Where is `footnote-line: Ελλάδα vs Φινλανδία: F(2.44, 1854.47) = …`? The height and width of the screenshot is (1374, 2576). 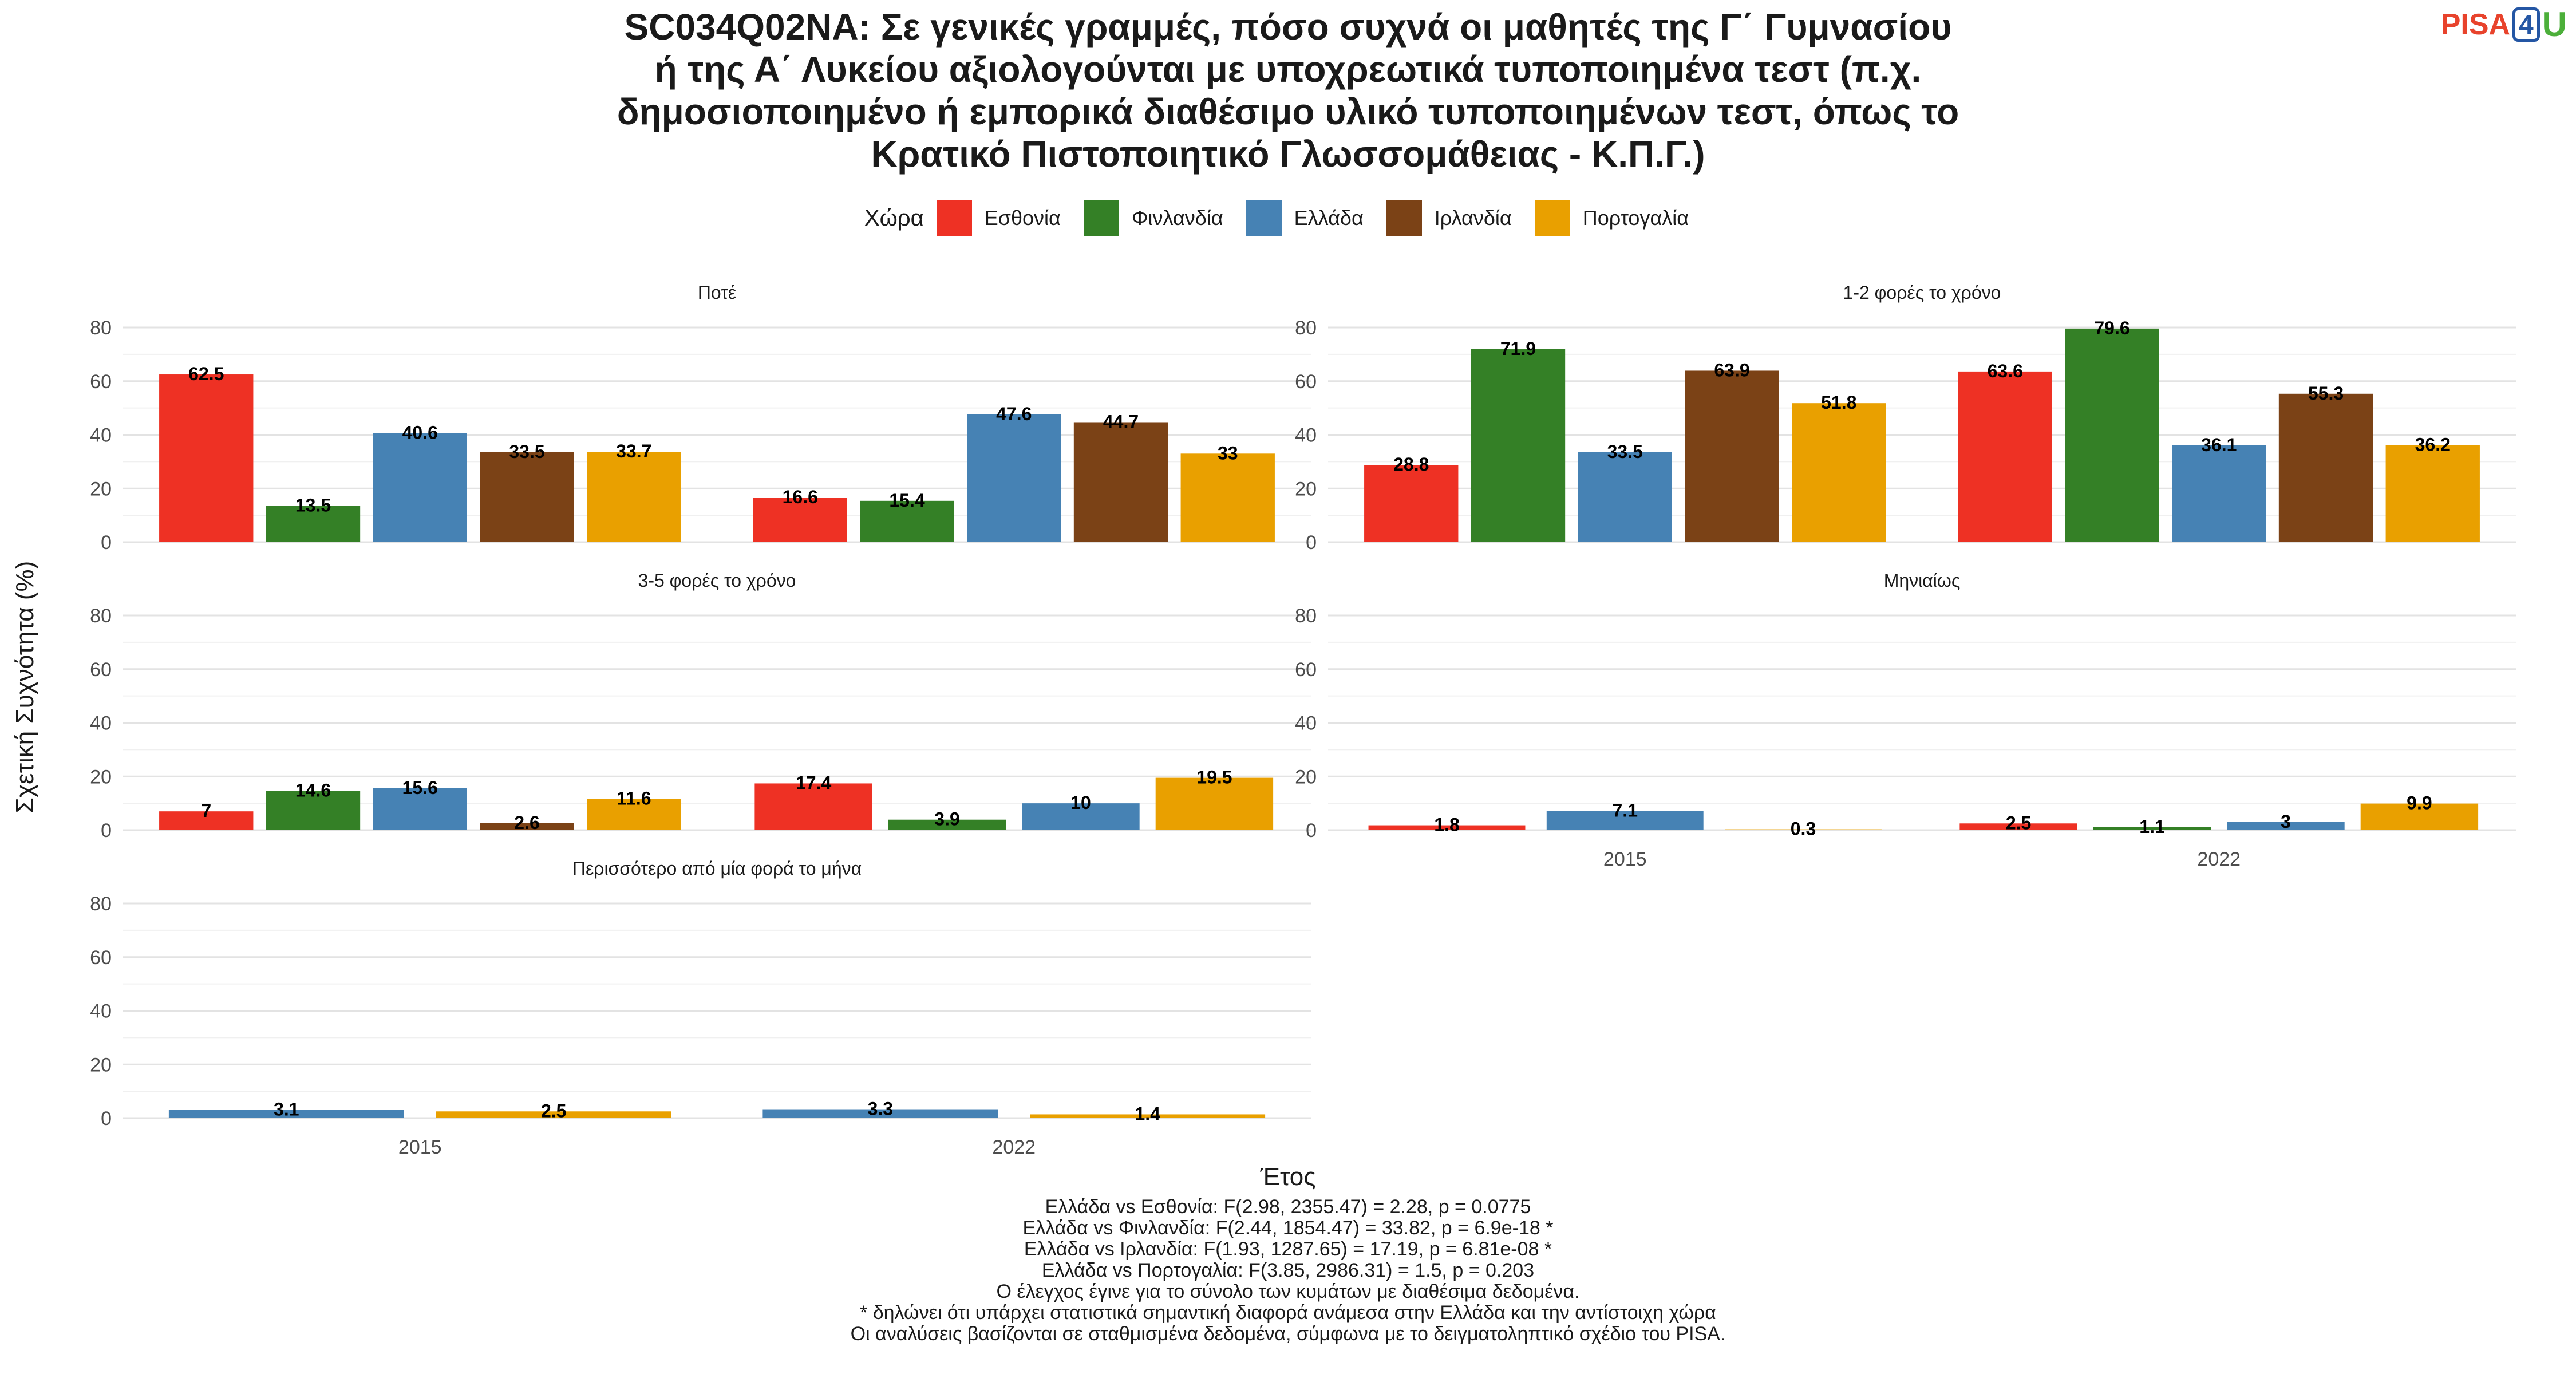 footnote-line: Ελλάδα vs Φινλανδία: F(2.44, 1854.47) = … is located at coordinates (1288, 1228).